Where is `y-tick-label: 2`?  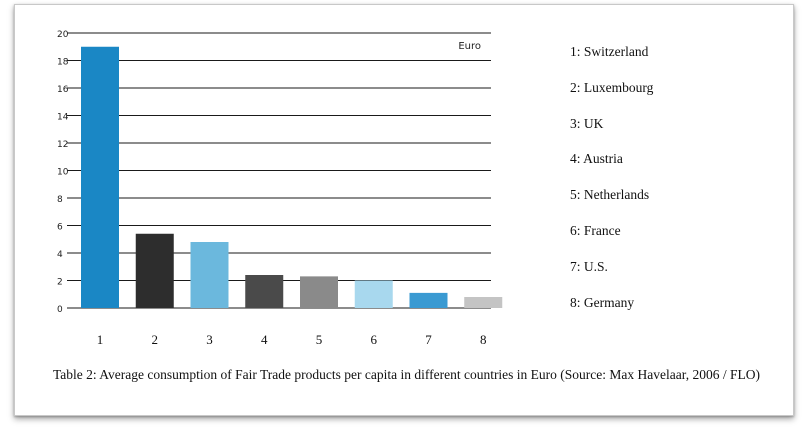 y-tick-label: 2 is located at coordinates (60, 283).